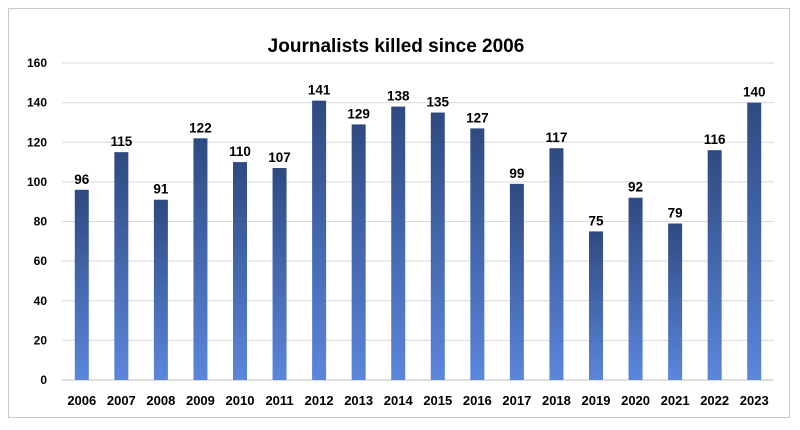 The image size is (800, 430). Describe the element at coordinates (516, 173) in the screenshot. I see `data-label-2017: 99` at that location.